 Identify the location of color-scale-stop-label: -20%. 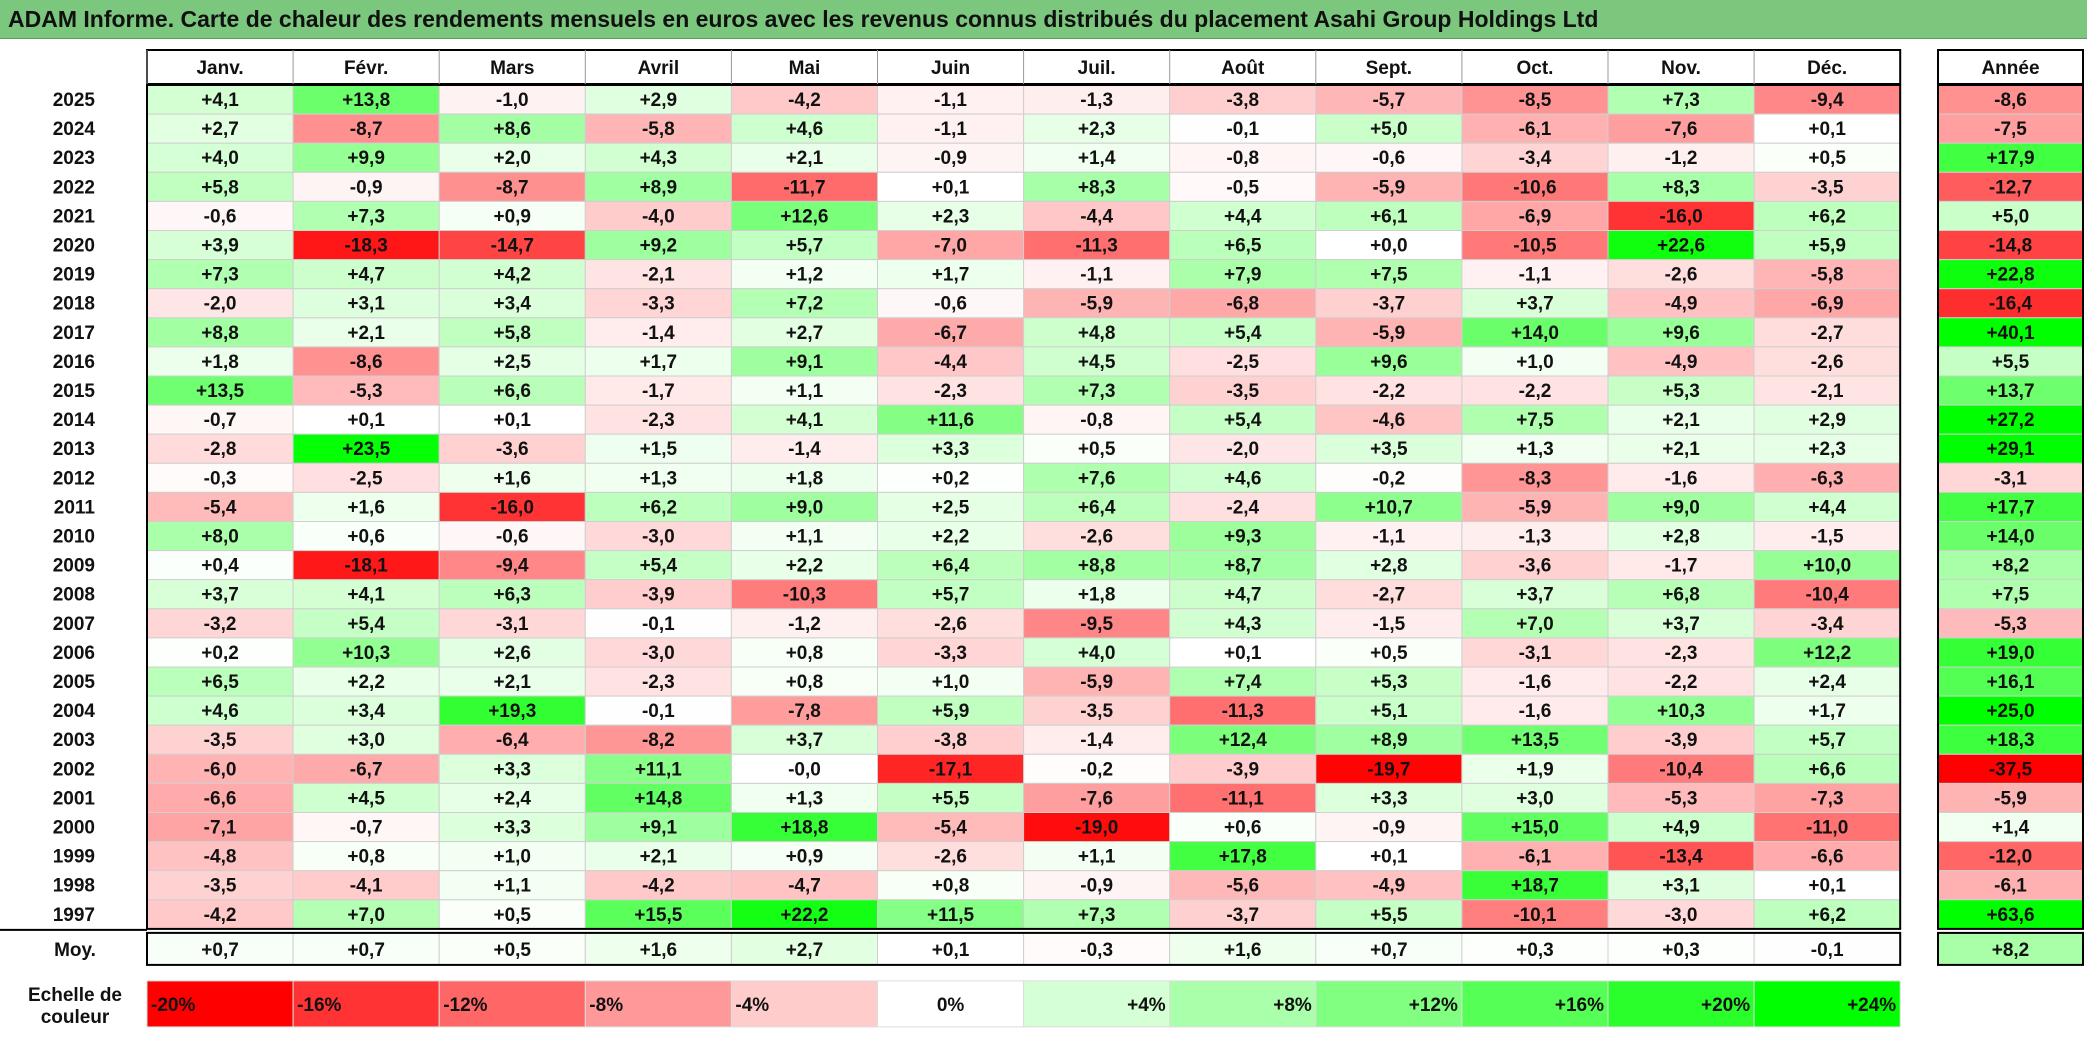
(173, 1005).